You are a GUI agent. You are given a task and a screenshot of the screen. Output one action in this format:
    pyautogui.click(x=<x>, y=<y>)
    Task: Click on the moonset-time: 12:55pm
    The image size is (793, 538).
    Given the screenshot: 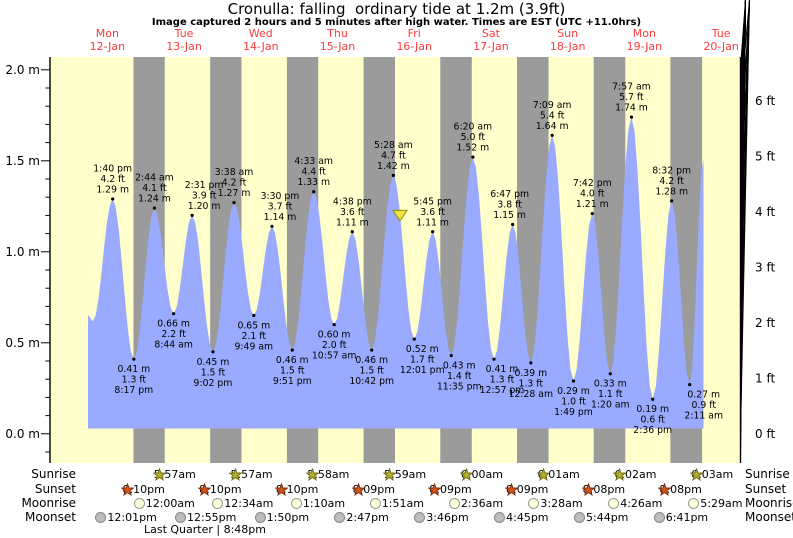 What is the action you would take?
    pyautogui.click(x=211, y=517)
    